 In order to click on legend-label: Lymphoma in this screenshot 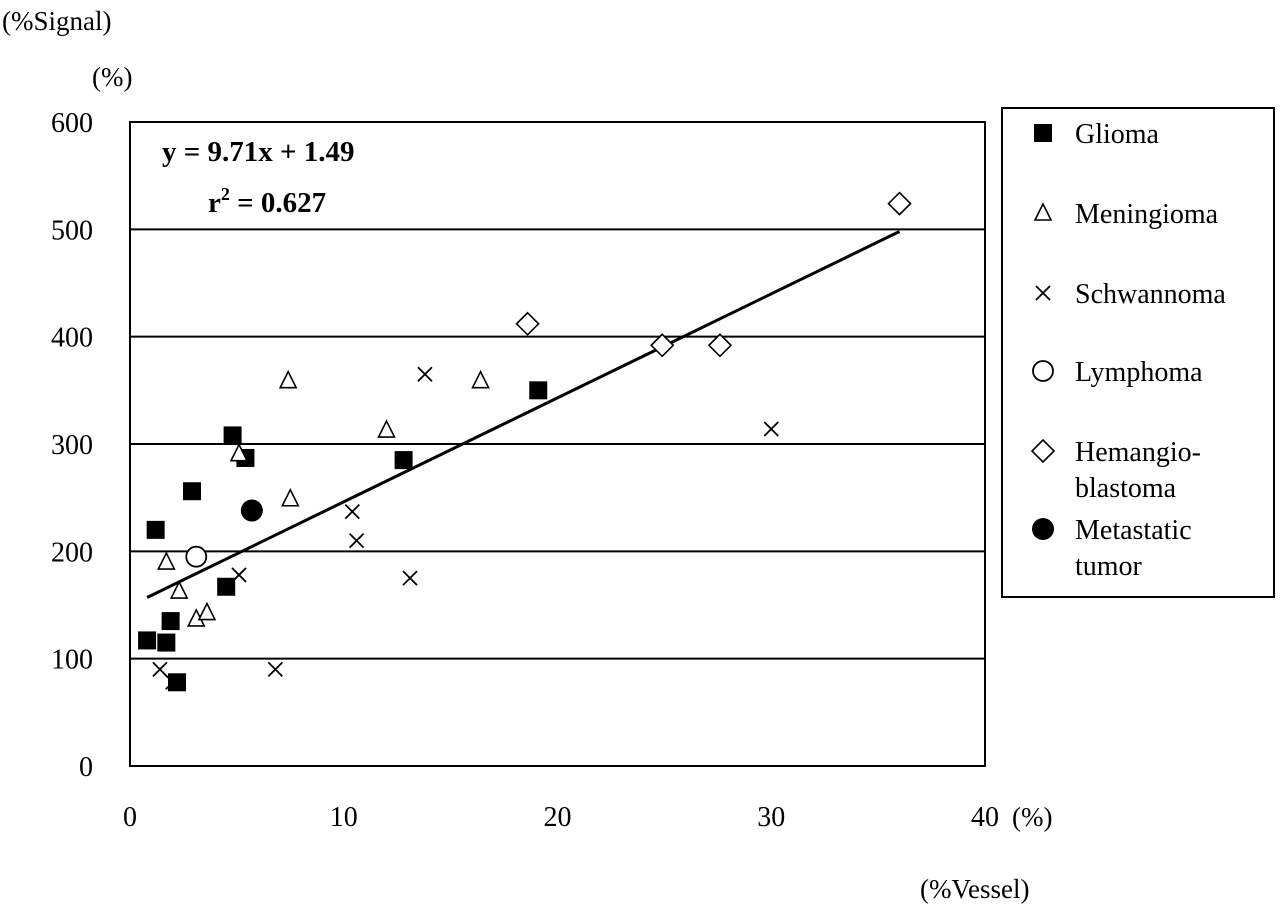, I will do `click(1139, 372)`.